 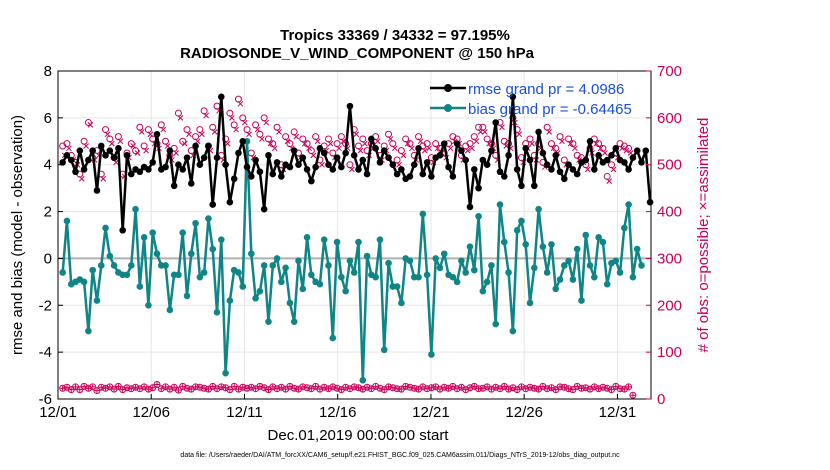 What do you see at coordinates (669, 212) in the screenshot?
I see `y2-tick-label: 400` at bounding box center [669, 212].